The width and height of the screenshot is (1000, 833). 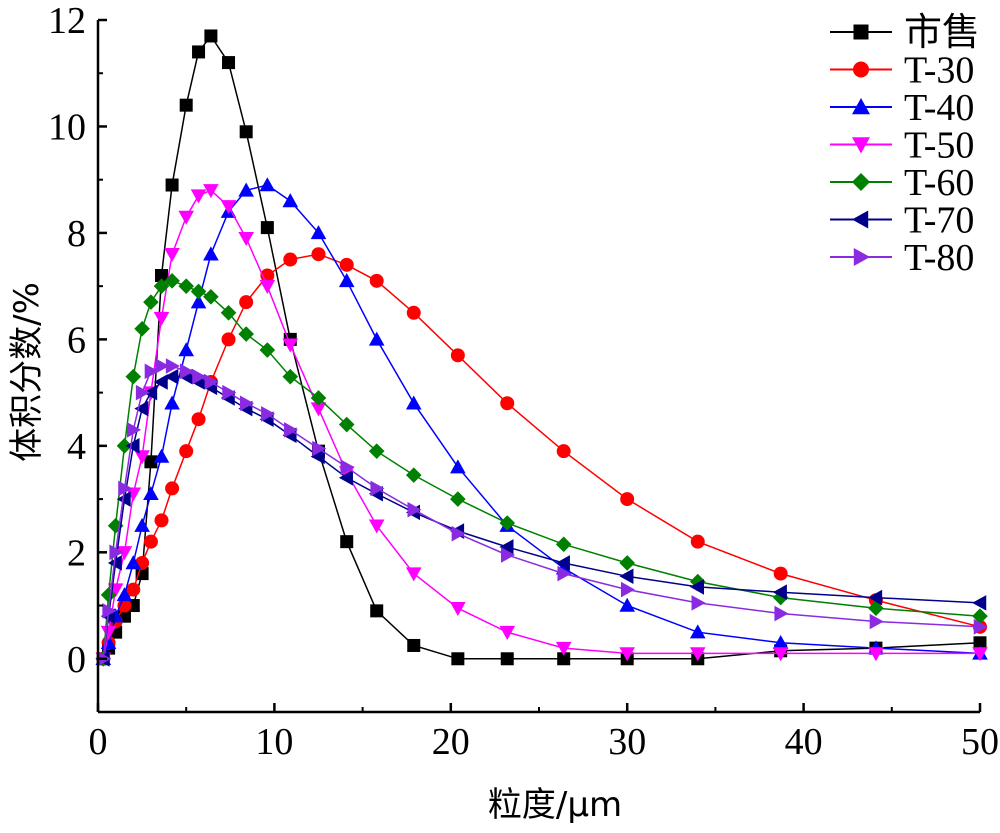 I want to click on legend-label: T-40, so click(x=939, y=108).